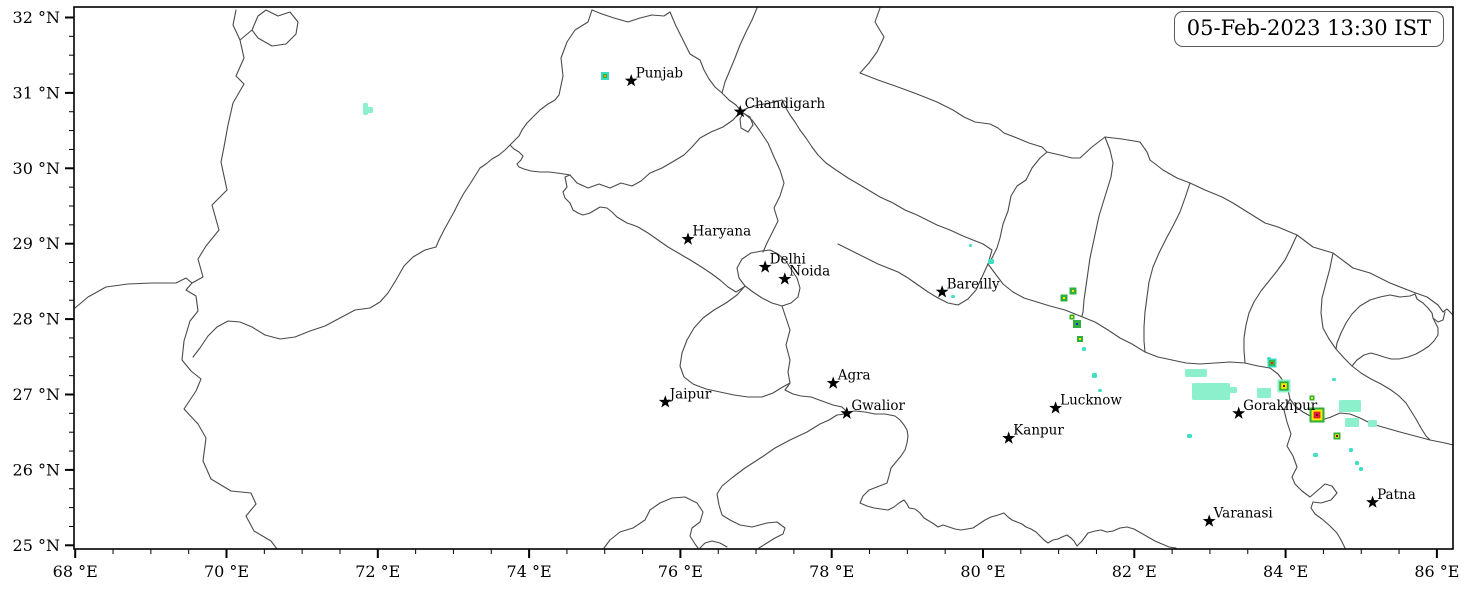 The height and width of the screenshot is (591, 1471). Describe the element at coordinates (740, 111) in the screenshot. I see `city-star-chandigarh` at that location.